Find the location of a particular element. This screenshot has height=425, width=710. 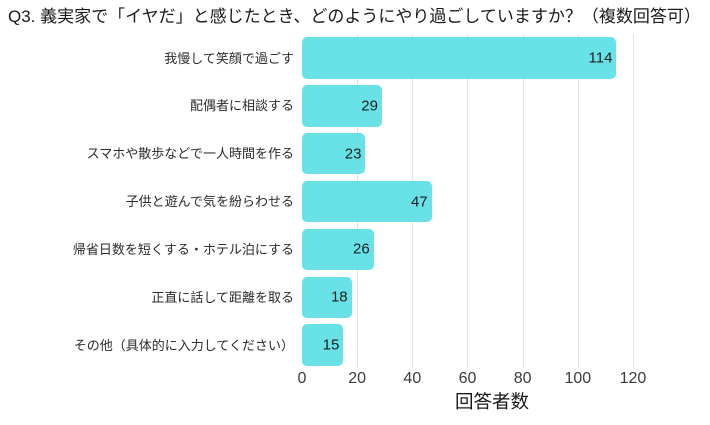

category-label: 子供と遊んで気を紛らわせる is located at coordinates (209, 202).